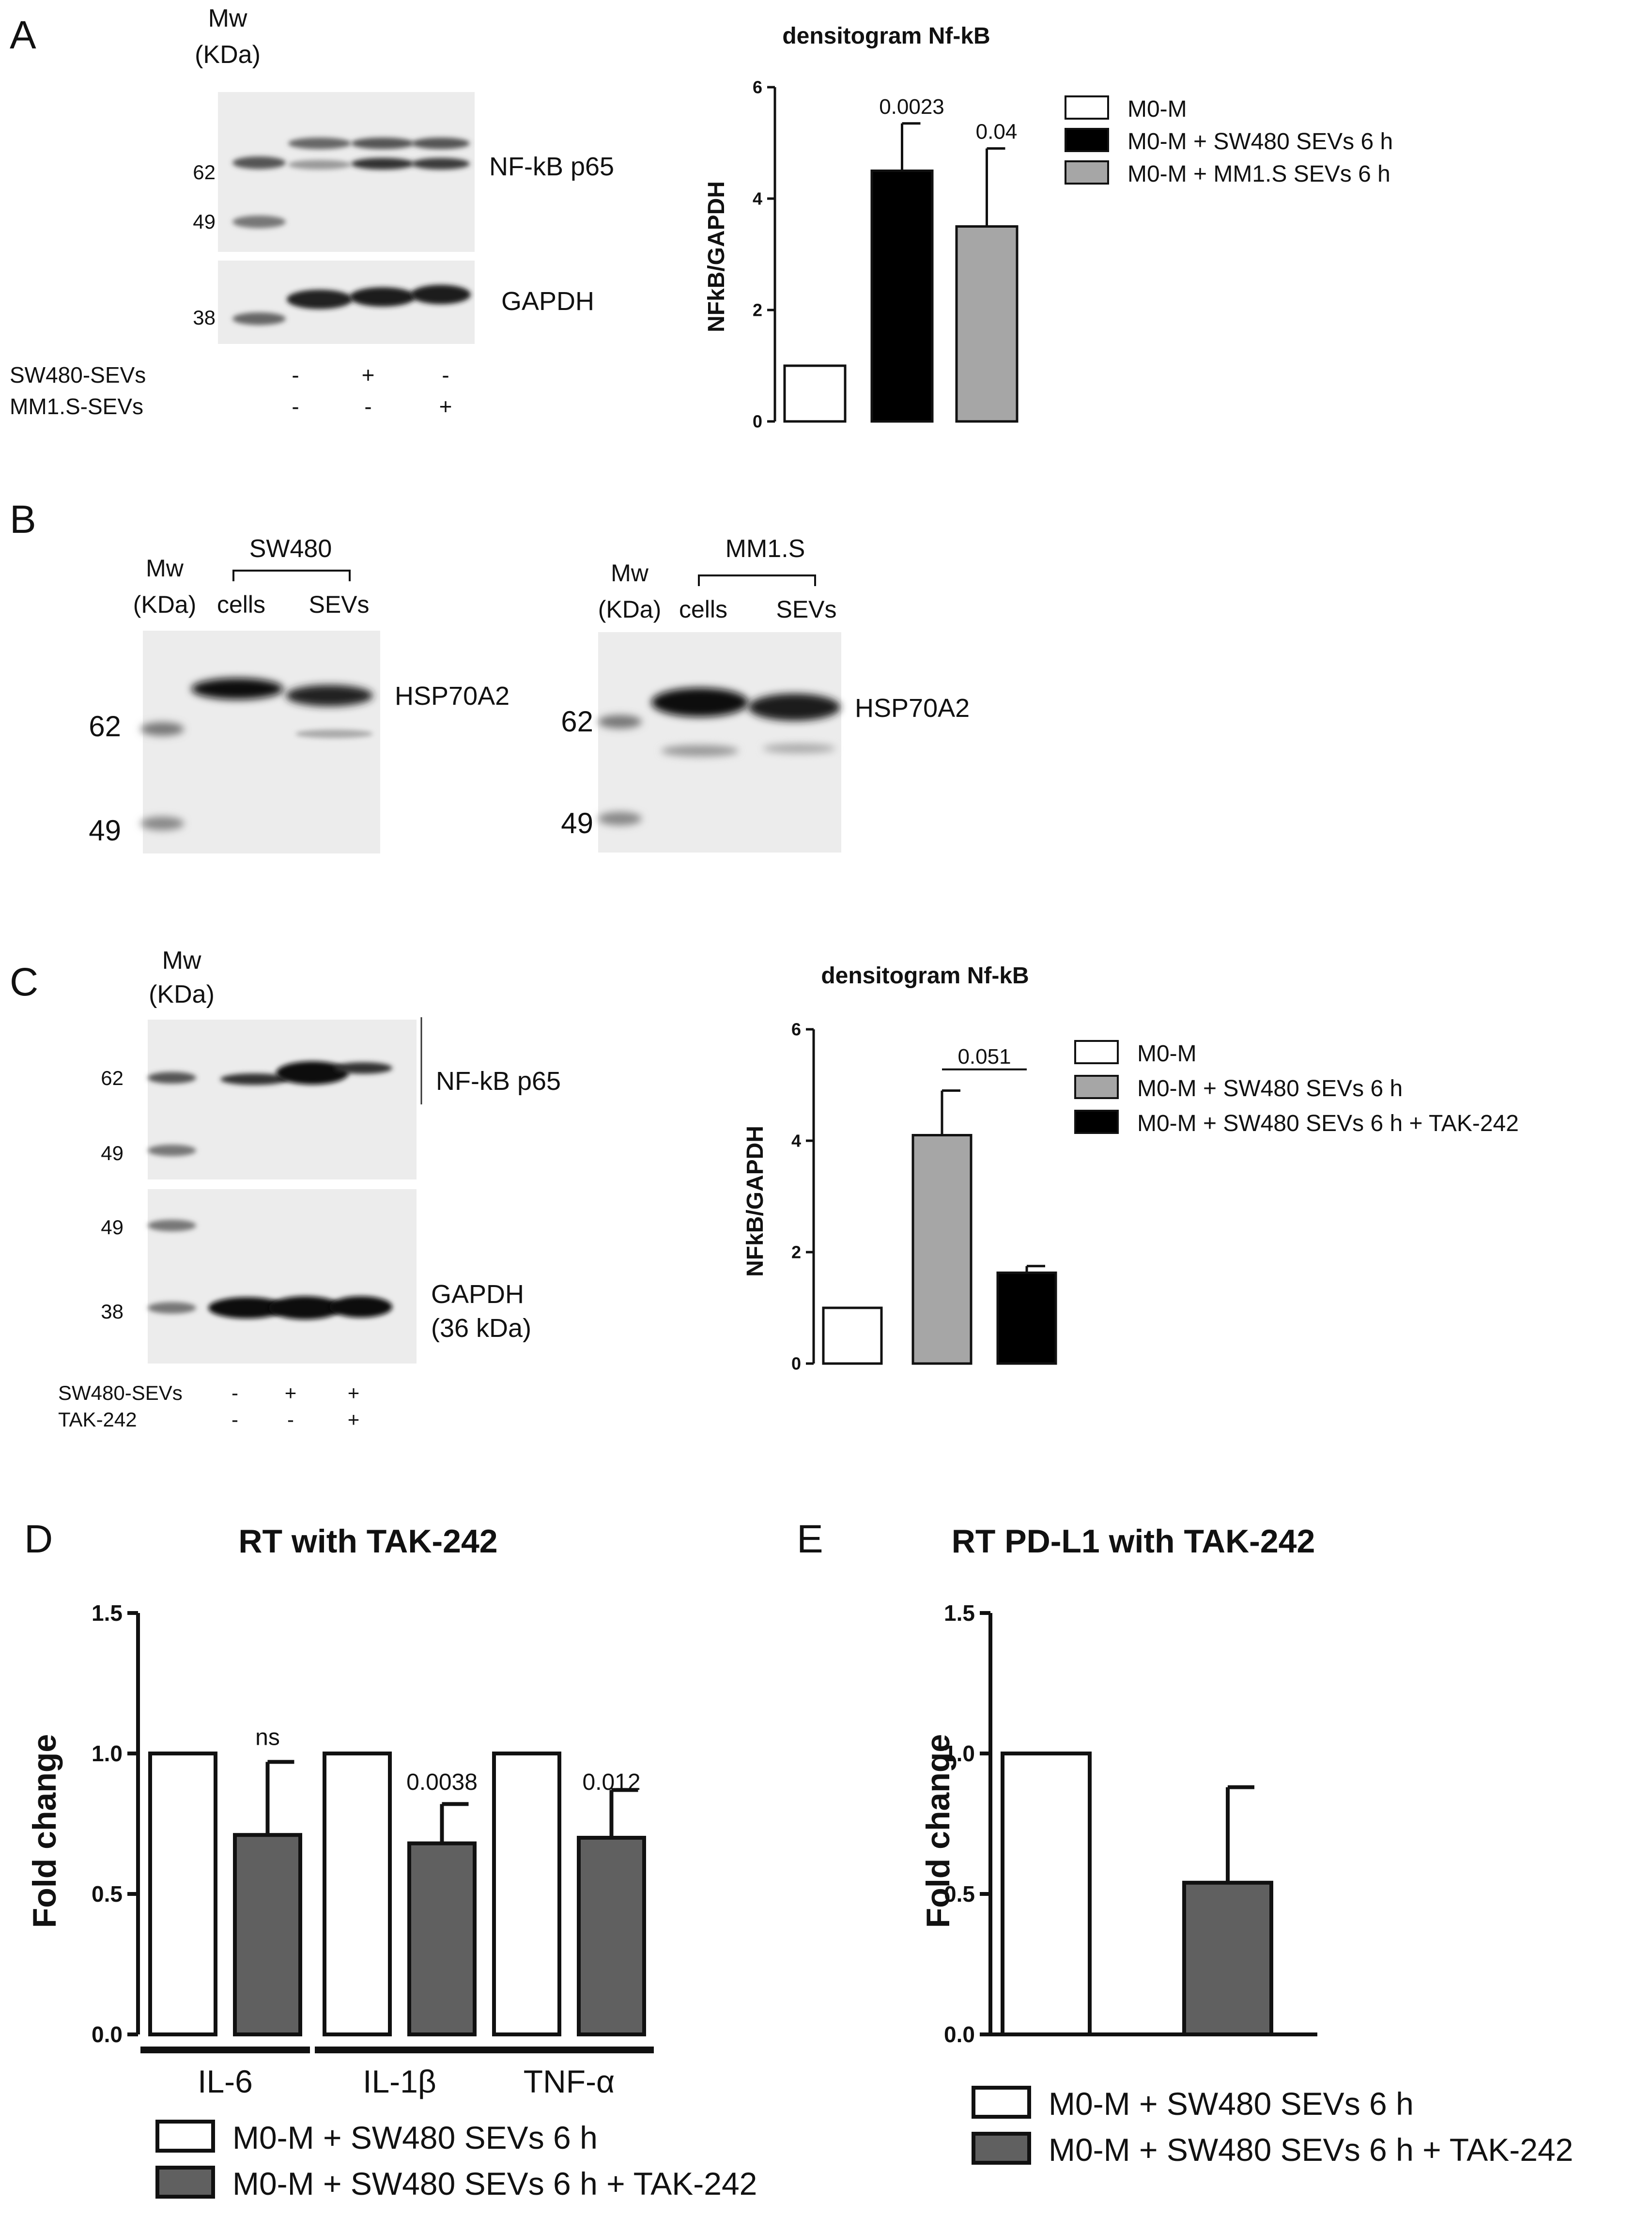 This screenshot has width=1652, height=2218. Describe the element at coordinates (1259, 174) in the screenshot. I see `legend-entry: M0-M + MM1.S SEVs 6 h` at that location.